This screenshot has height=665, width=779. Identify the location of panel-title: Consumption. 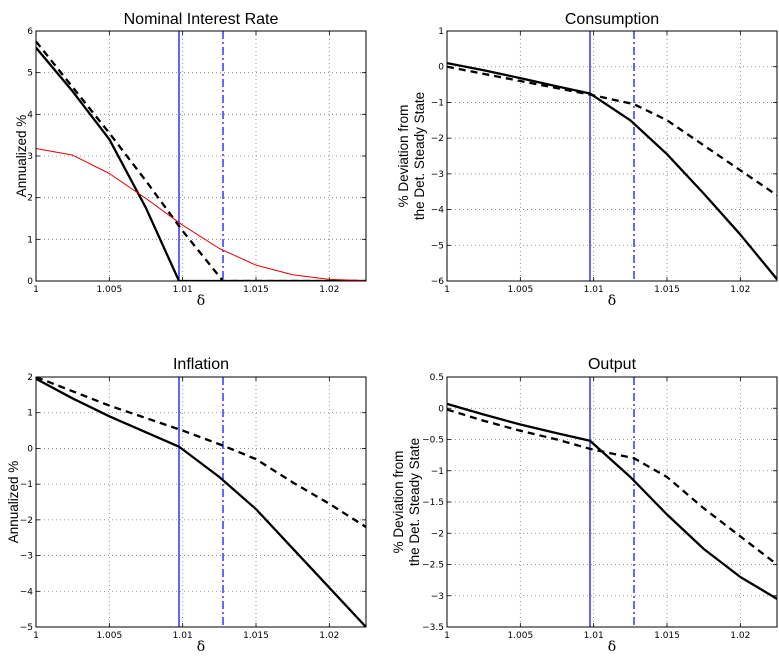
(612, 19).